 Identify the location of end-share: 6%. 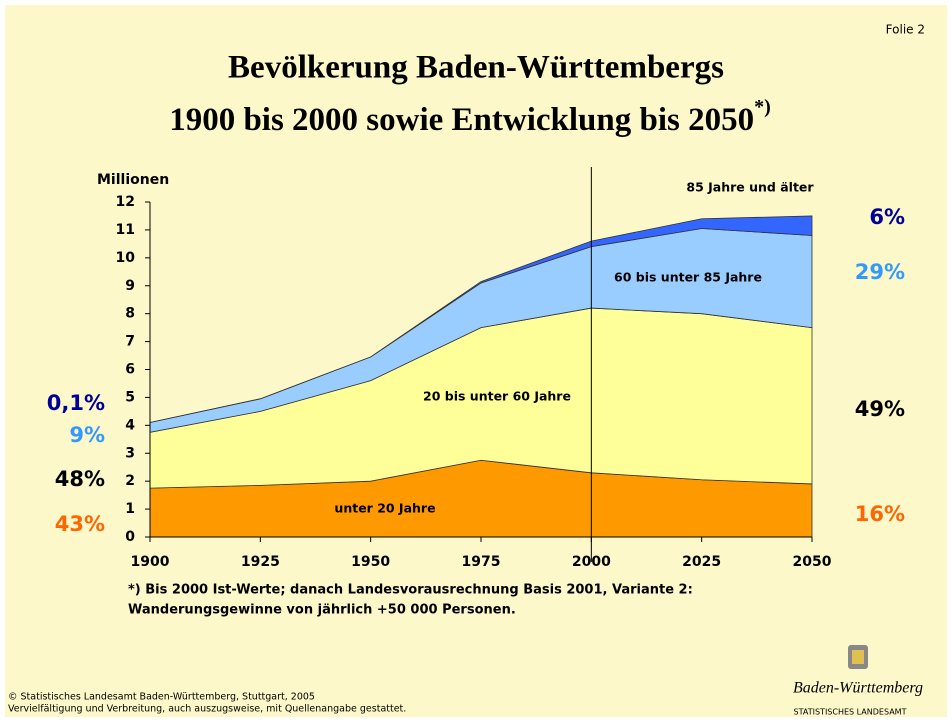
(887, 217).